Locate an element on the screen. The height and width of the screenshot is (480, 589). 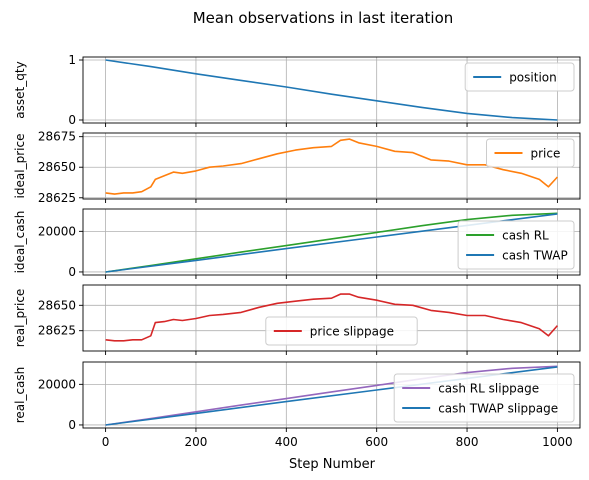
y-axis-label: real_price is located at coordinates (20, 318).